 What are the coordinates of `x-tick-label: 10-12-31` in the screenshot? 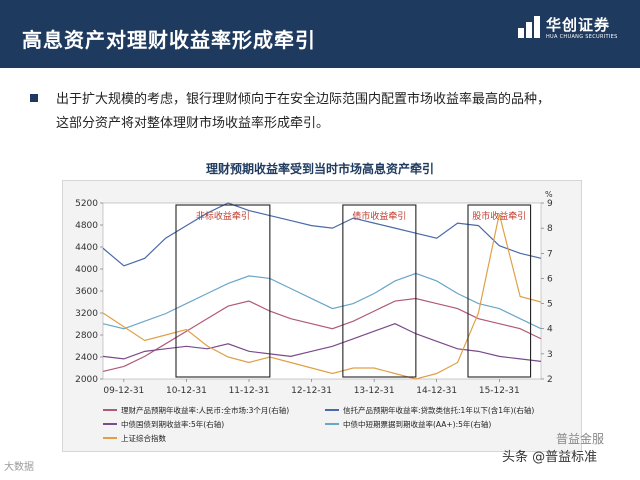 It's located at (186, 391).